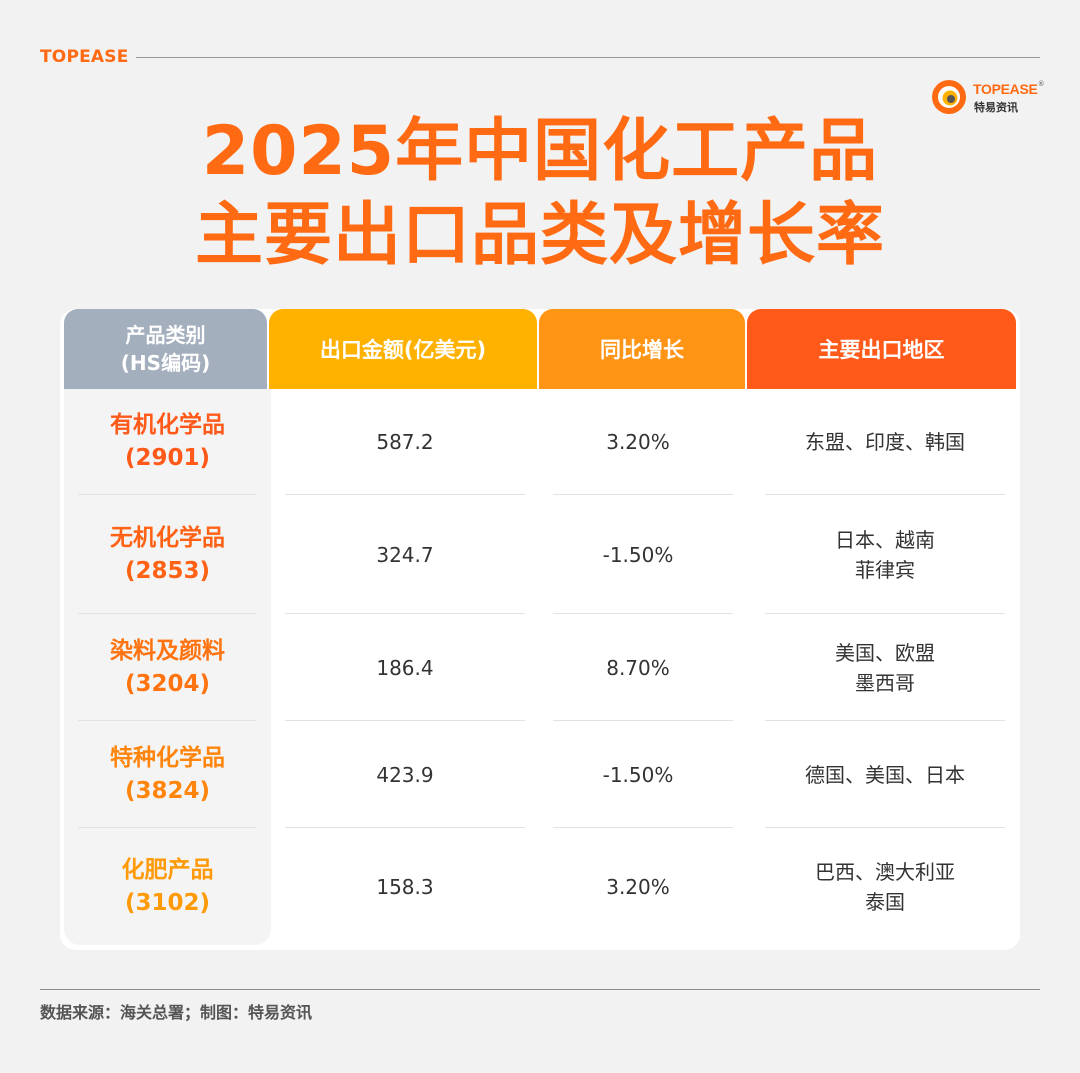 Image resolution: width=1080 pixels, height=1073 pixels. I want to click on topease-logo-icon, so click(949, 97).